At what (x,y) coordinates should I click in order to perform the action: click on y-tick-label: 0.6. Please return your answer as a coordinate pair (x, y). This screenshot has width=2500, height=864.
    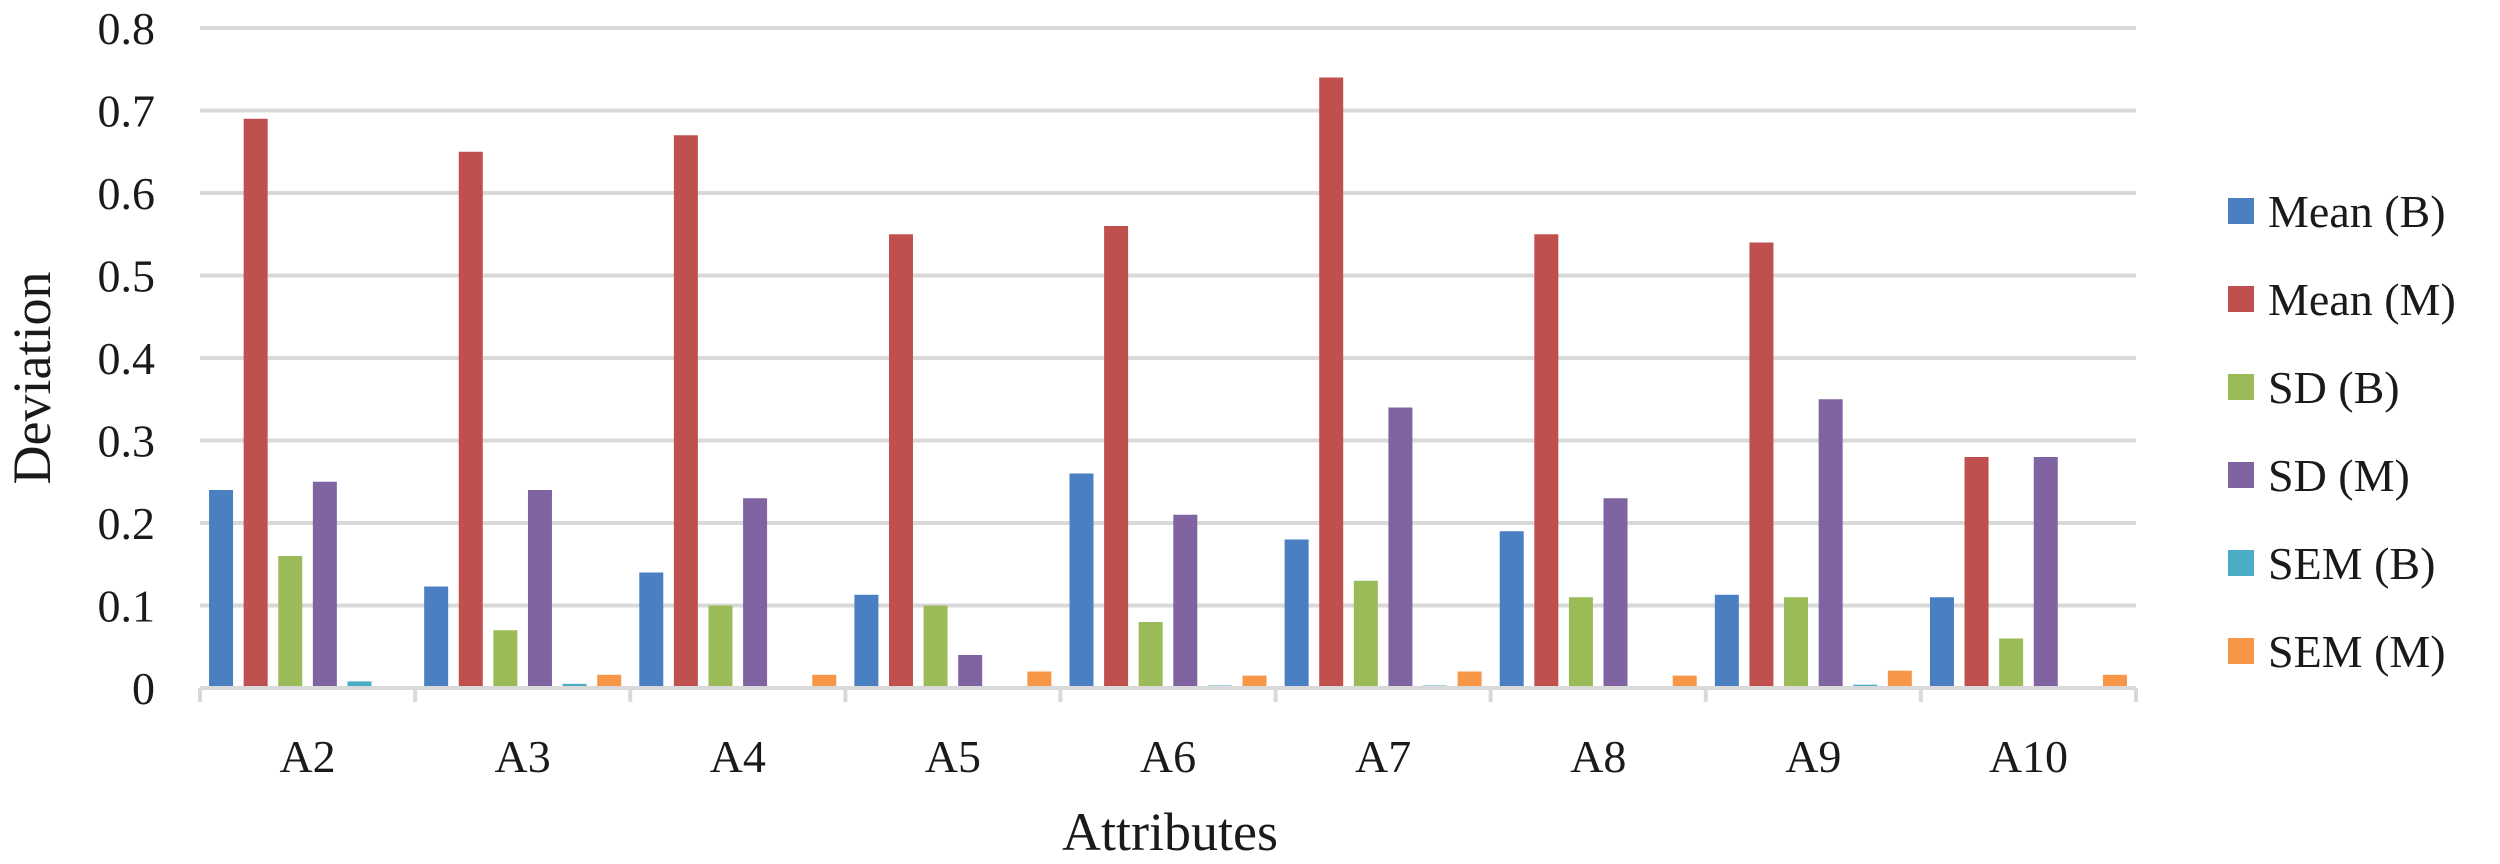
    Looking at the image, I should click on (127, 193).